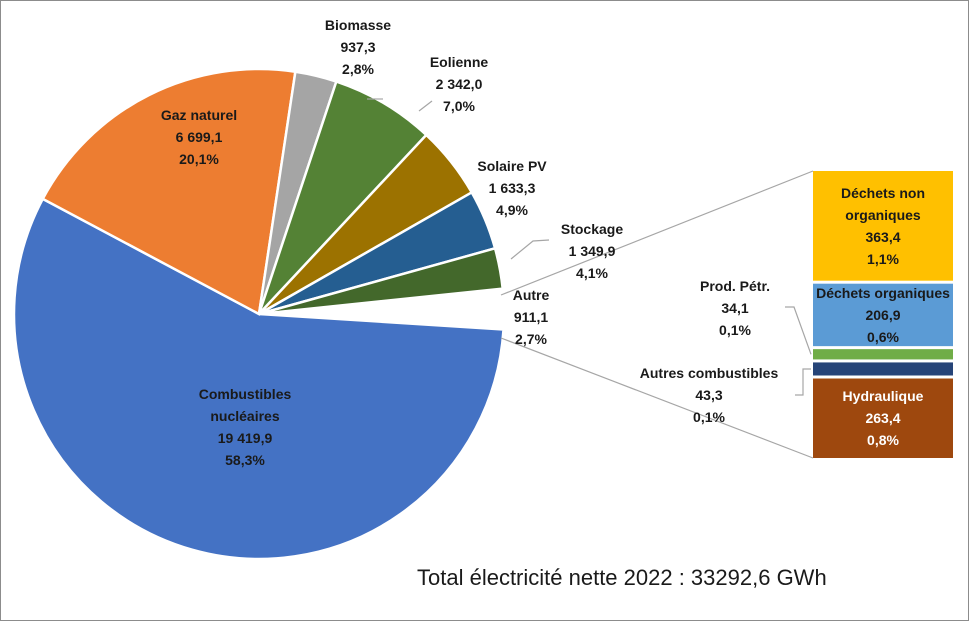 The width and height of the screenshot is (969, 621). I want to click on bar-segments, so click(883, 314).